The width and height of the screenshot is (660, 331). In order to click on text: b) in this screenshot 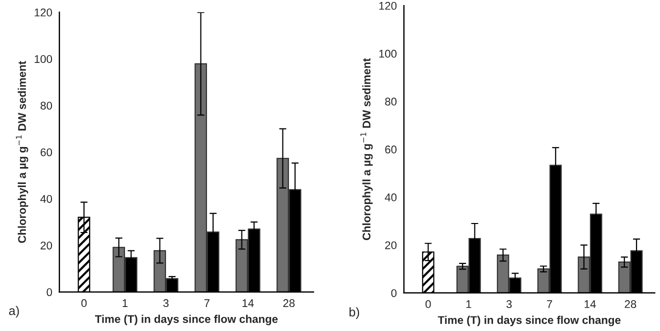, I will do `click(355, 313)`.